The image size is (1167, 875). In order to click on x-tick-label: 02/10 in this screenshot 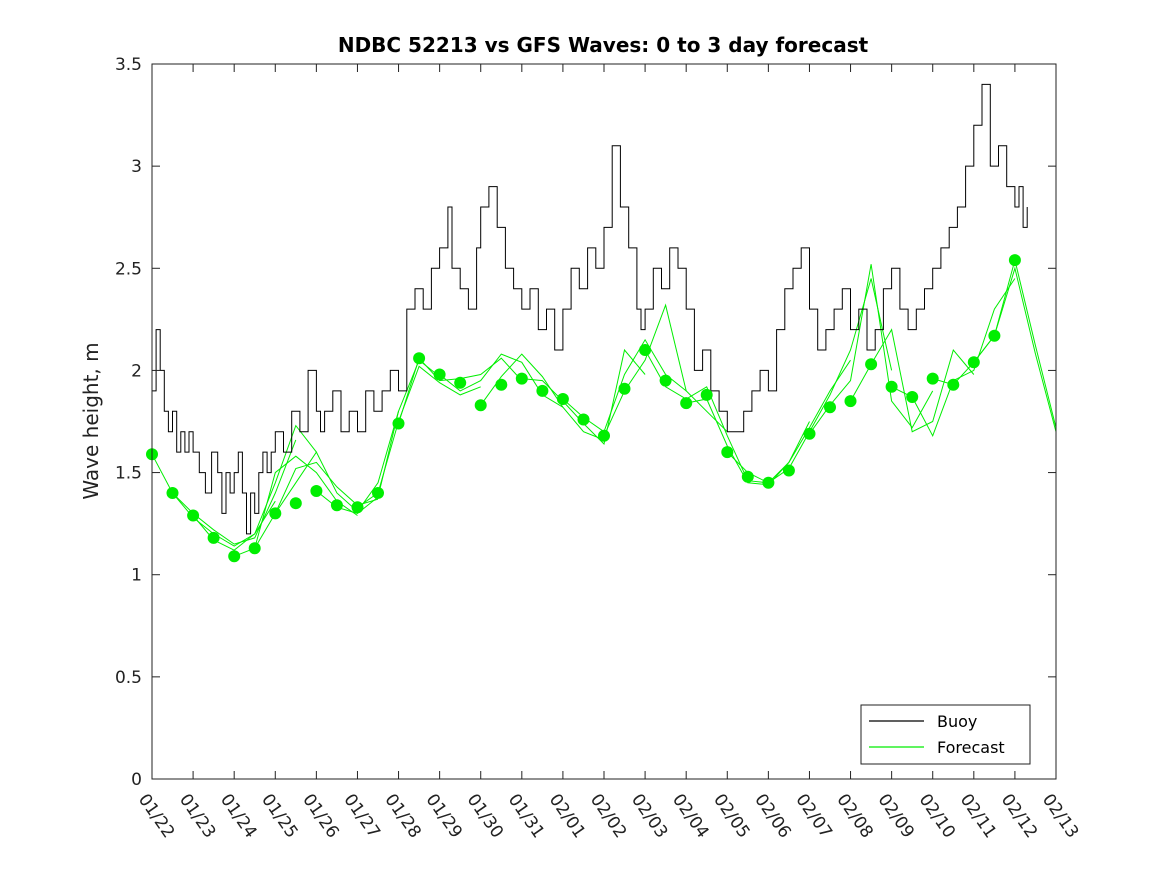, I will do `click(937, 816)`.